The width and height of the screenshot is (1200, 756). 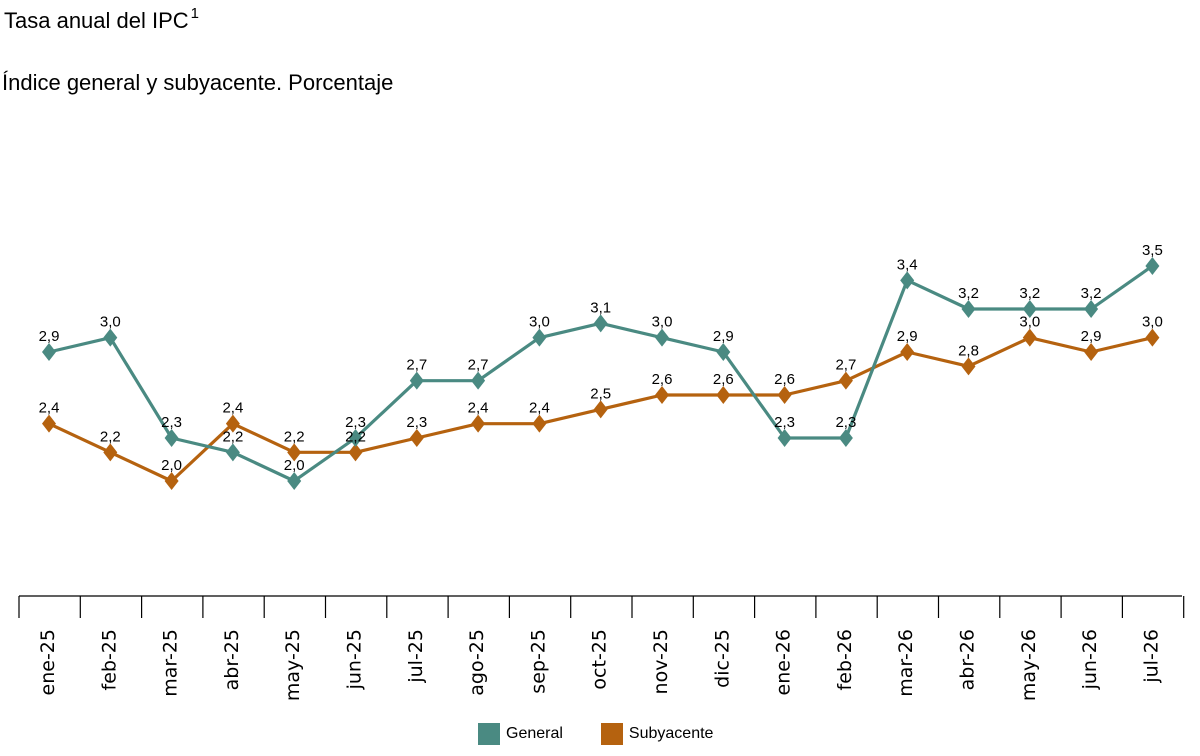 I want to click on x-tick-label: may-25, so click(x=293, y=665).